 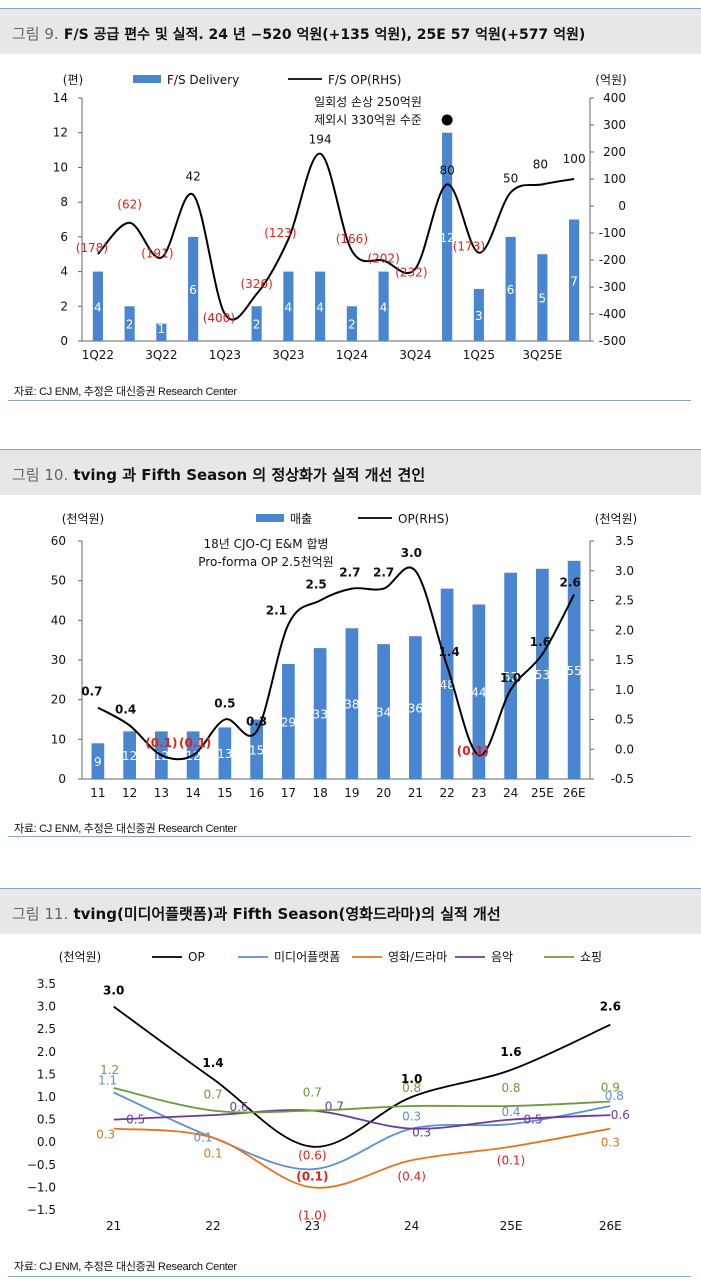 I want to click on right-y-tick-label: -300, so click(x=612, y=287).